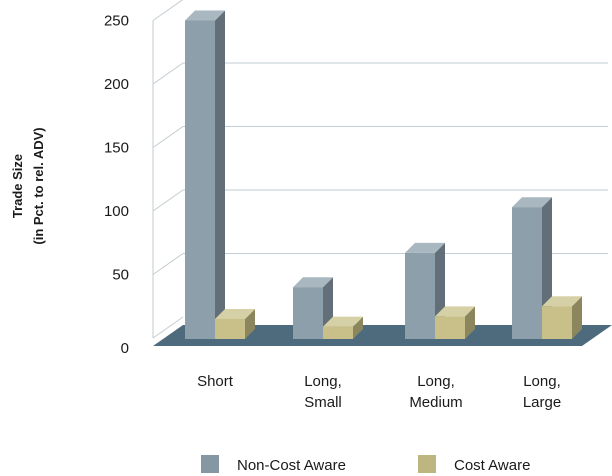 The image size is (612, 476). I want to click on y-tick-label: 250, so click(116, 21).